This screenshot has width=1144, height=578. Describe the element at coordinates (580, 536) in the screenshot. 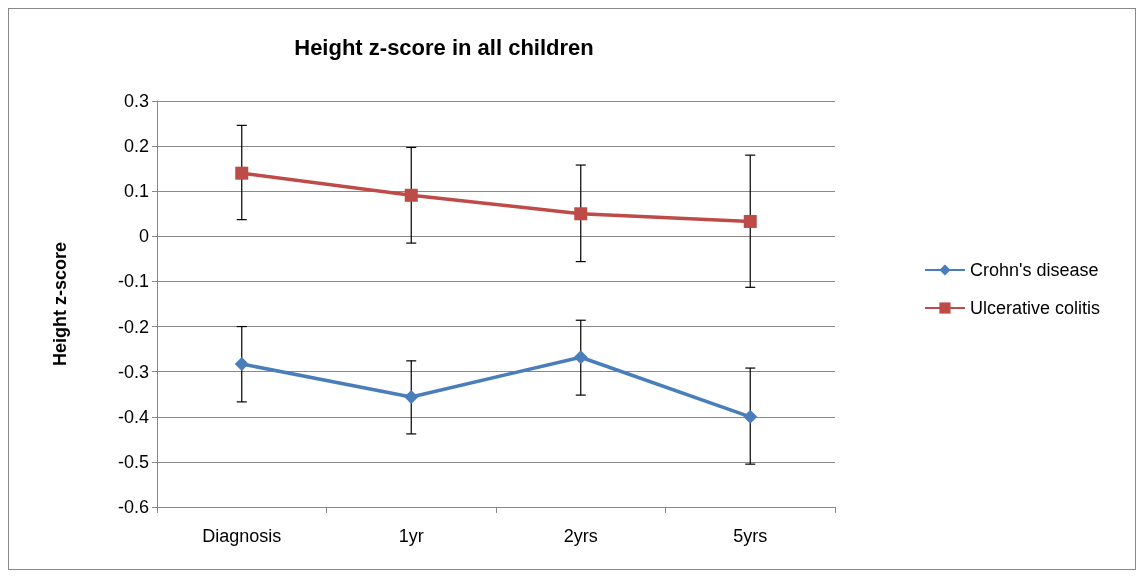

I see `x-tick-label: 2yrs` at that location.